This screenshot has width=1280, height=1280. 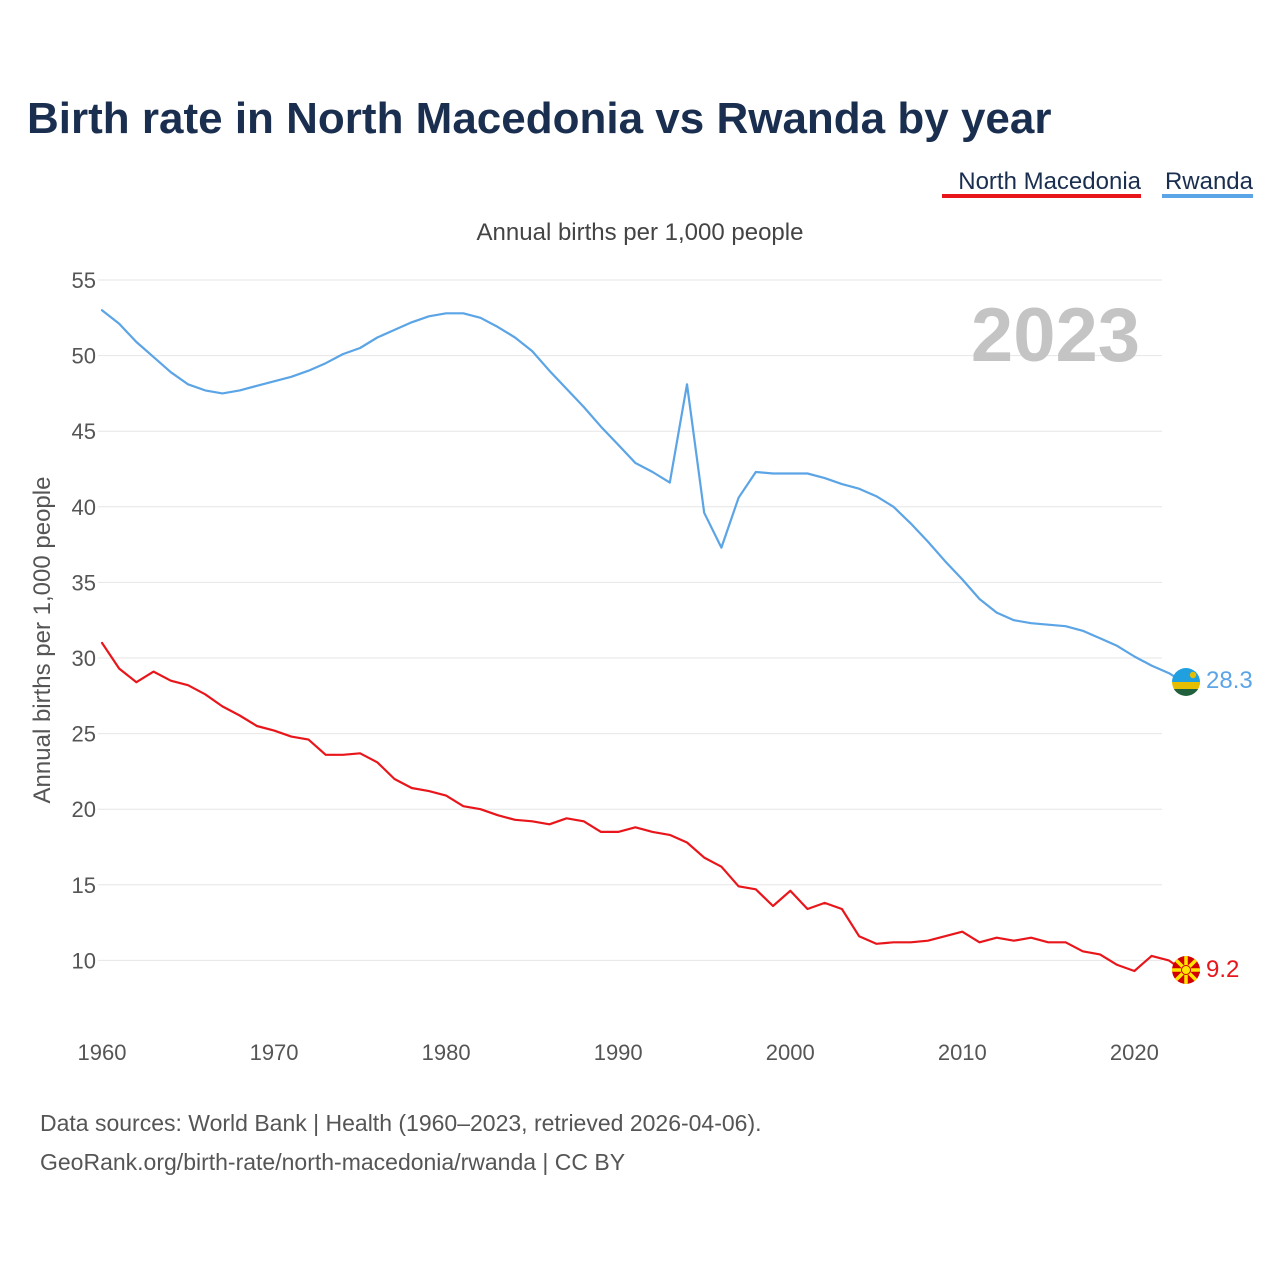 I want to click on x-axis-ticks: 1960 1970 1980 1990 2000 2010 2020, so click(x=618, y=1052).